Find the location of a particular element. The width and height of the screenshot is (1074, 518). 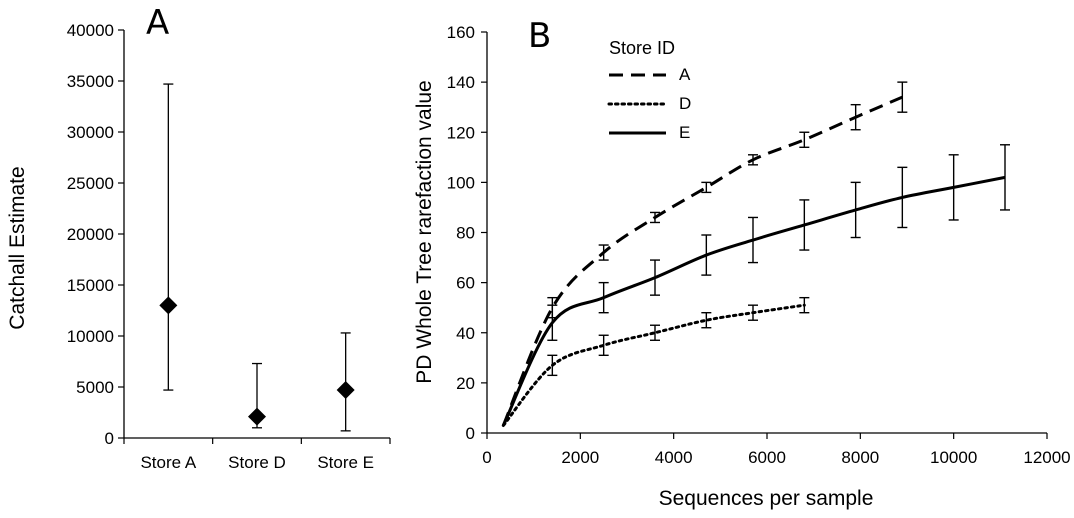

panel-a-y-tick-label: 40000 is located at coordinates (90, 30).